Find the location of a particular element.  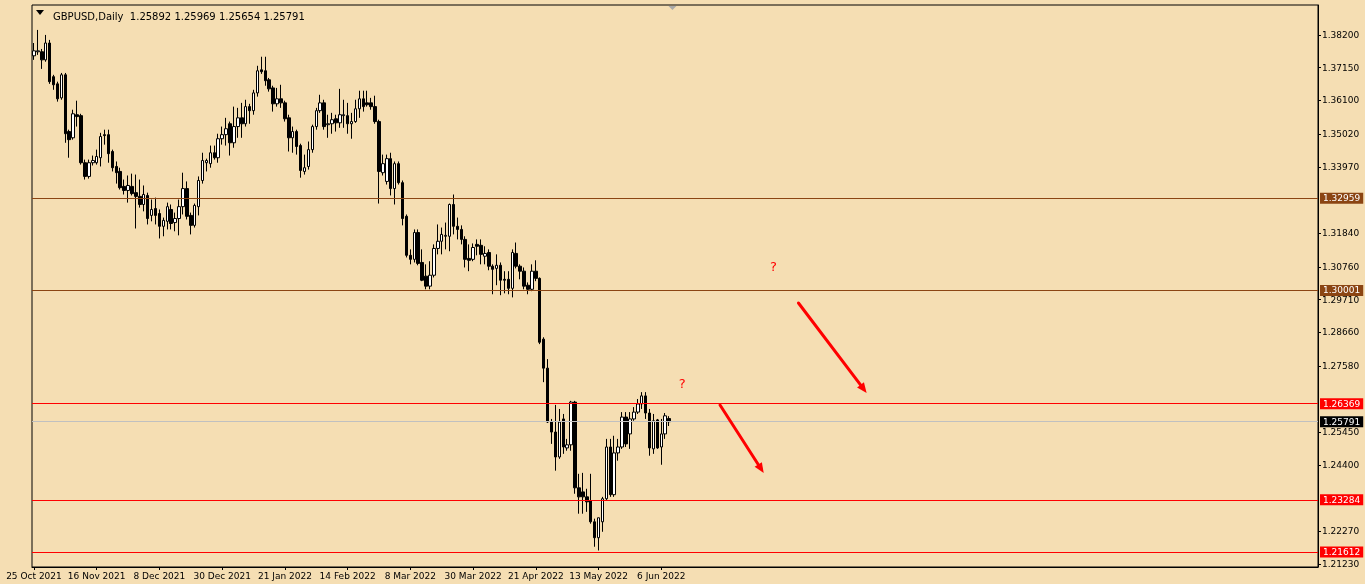

y-tick-label: 1.30760 is located at coordinates (1341, 266).